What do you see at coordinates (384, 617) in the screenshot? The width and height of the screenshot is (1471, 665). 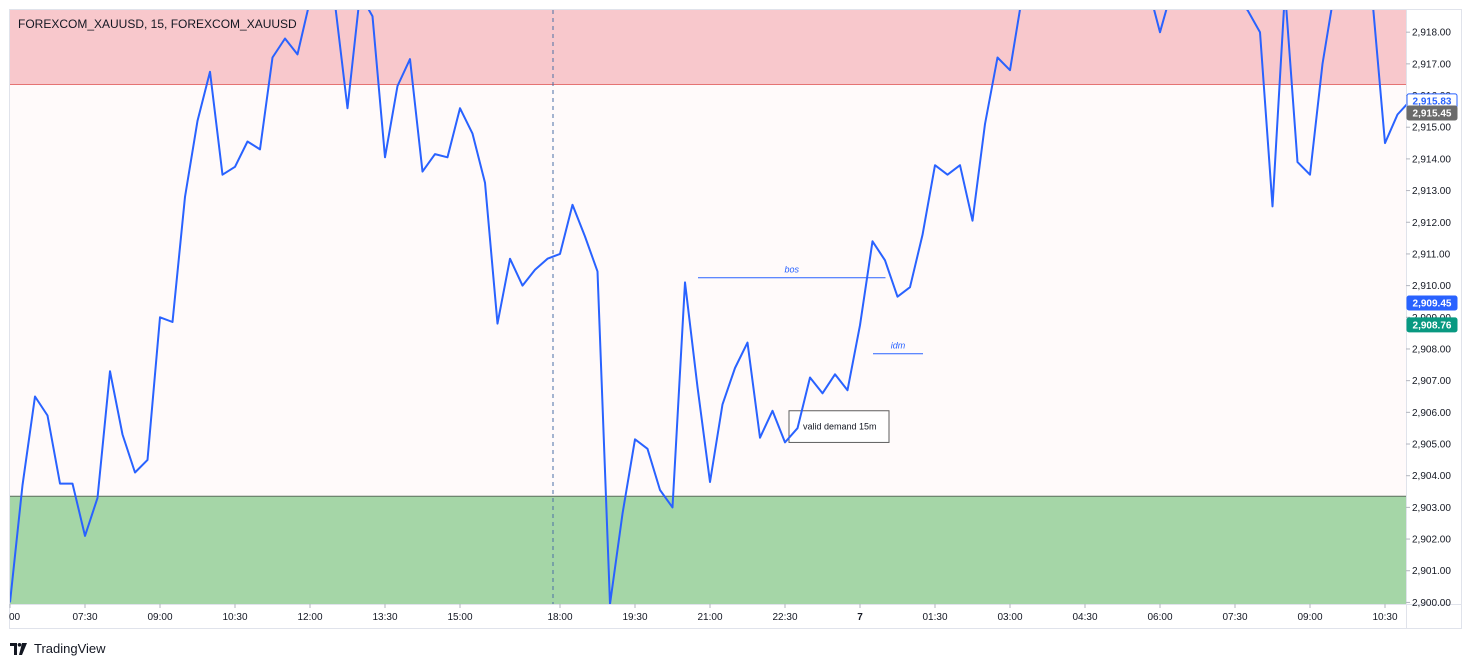 I see `x-tick-label: 13:30` at bounding box center [384, 617].